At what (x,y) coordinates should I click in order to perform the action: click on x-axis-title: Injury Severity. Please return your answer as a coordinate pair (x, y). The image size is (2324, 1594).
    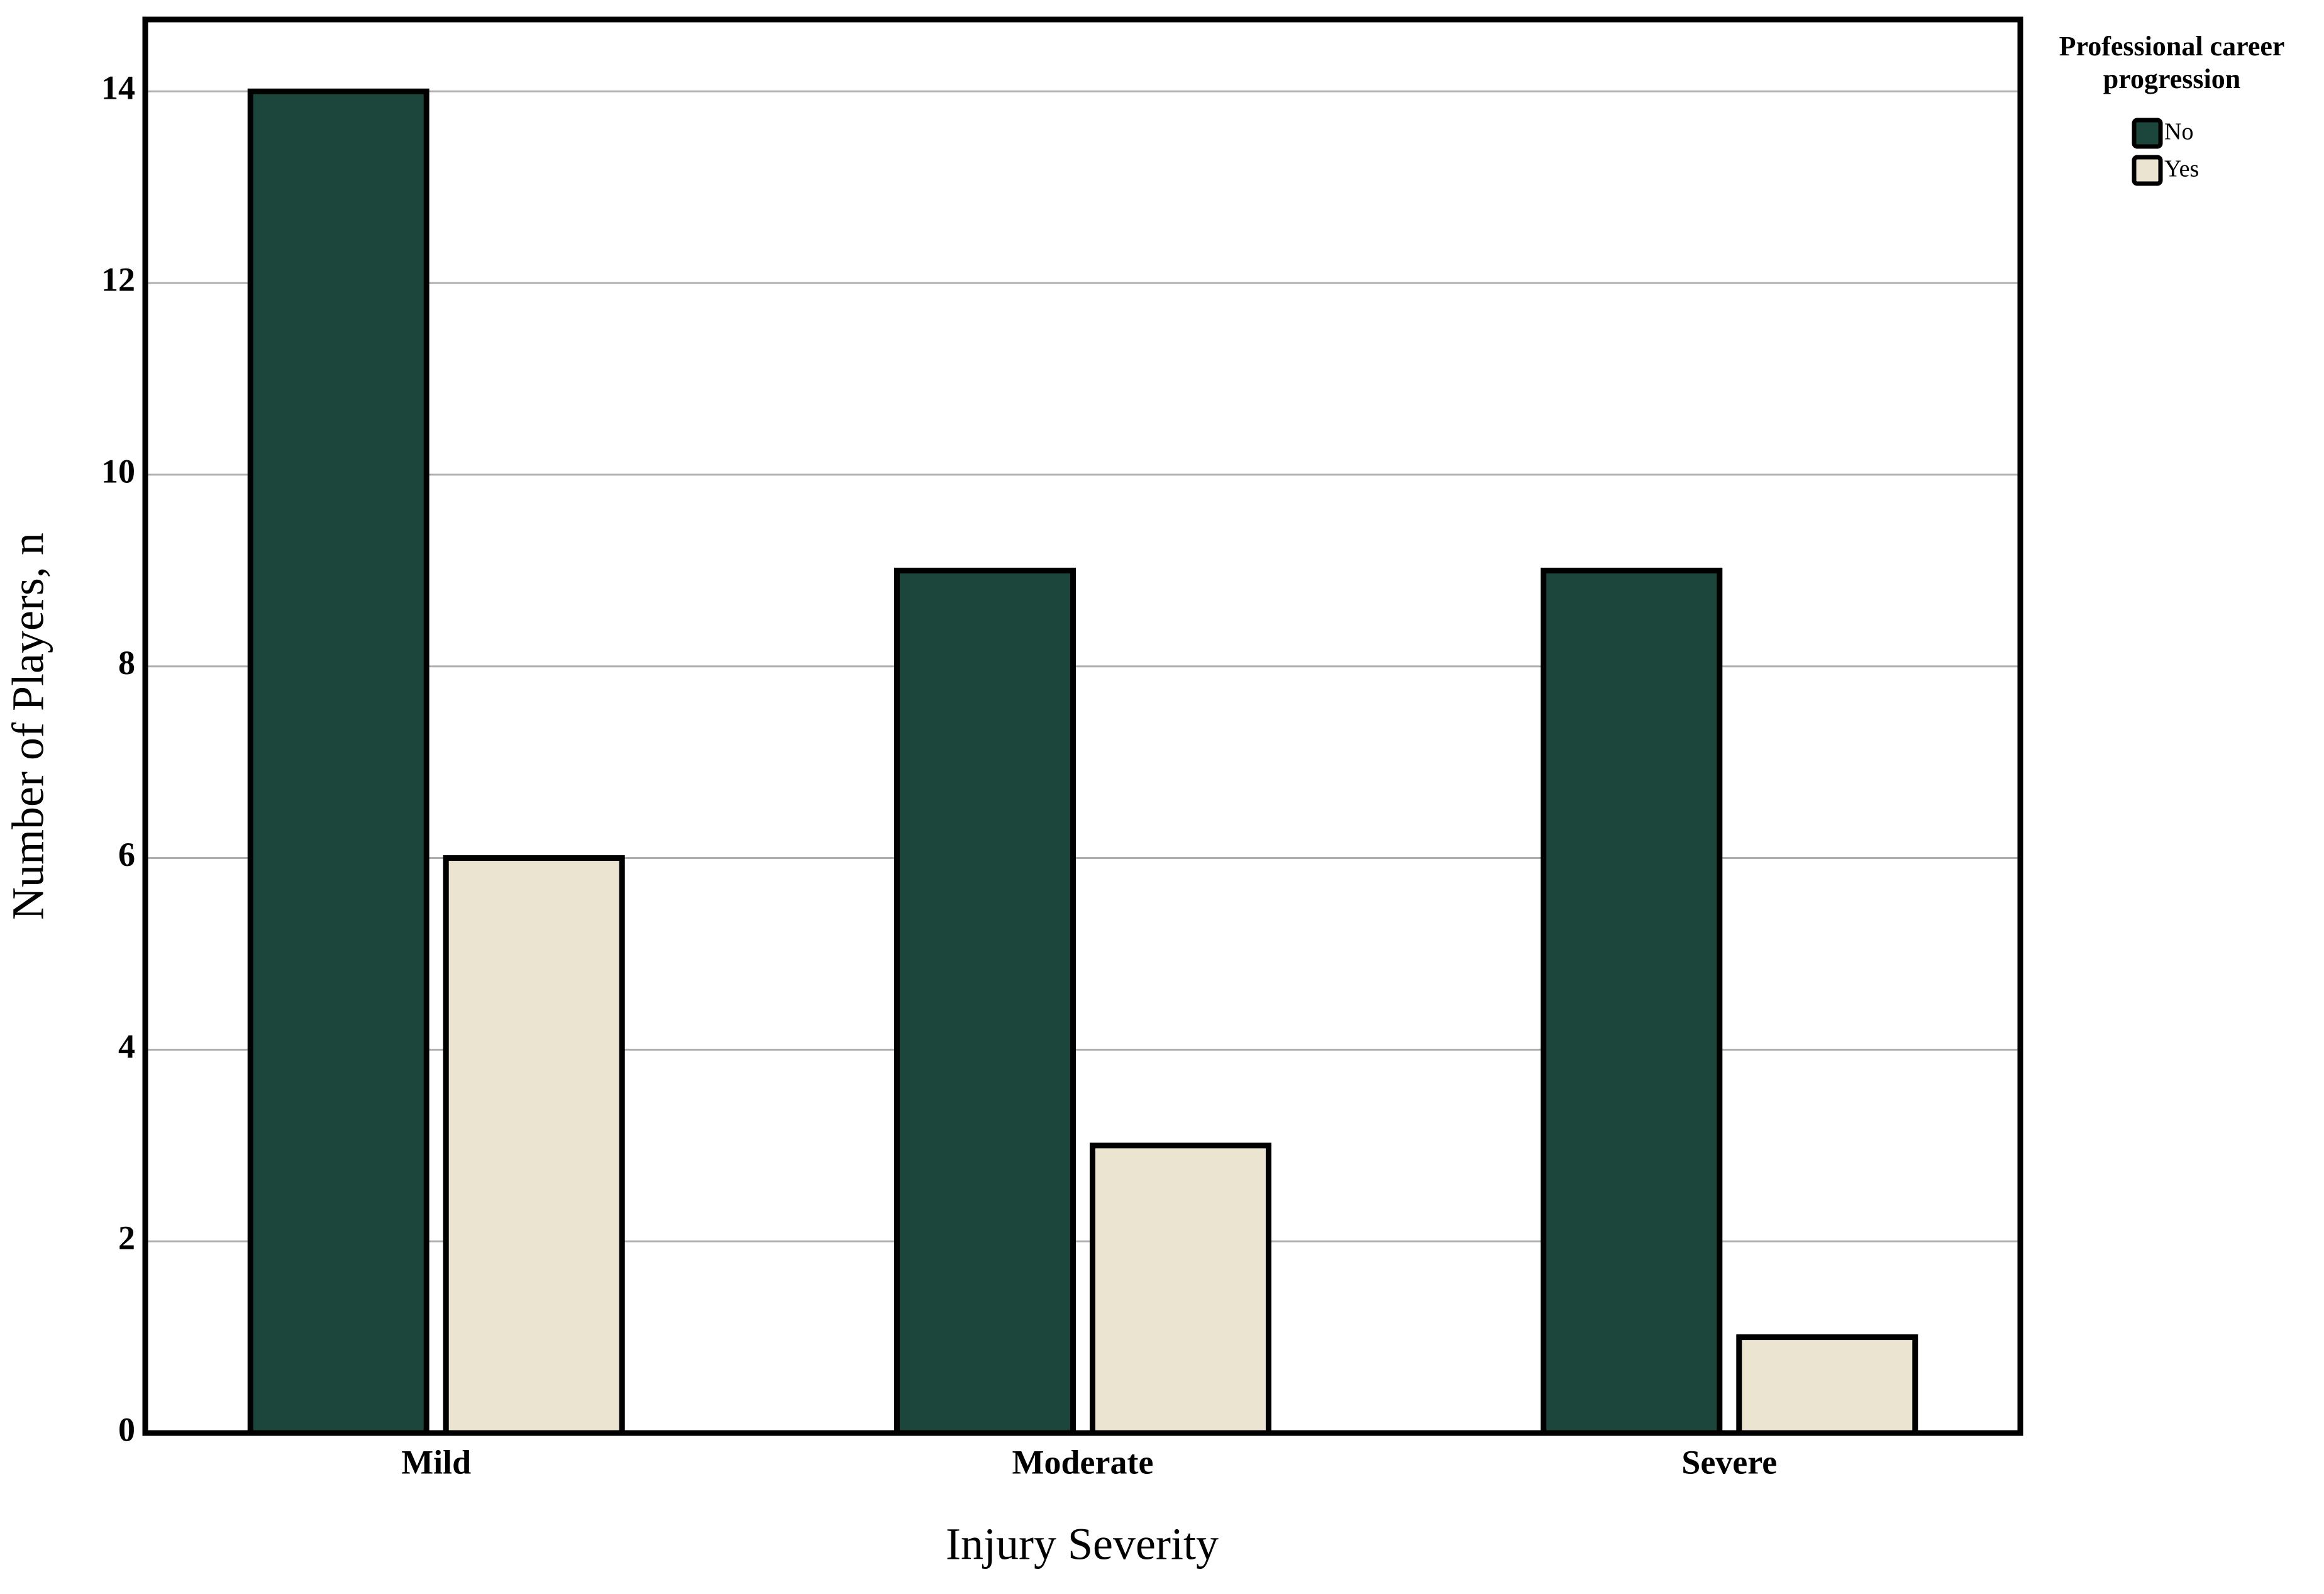
    Looking at the image, I should click on (1082, 1544).